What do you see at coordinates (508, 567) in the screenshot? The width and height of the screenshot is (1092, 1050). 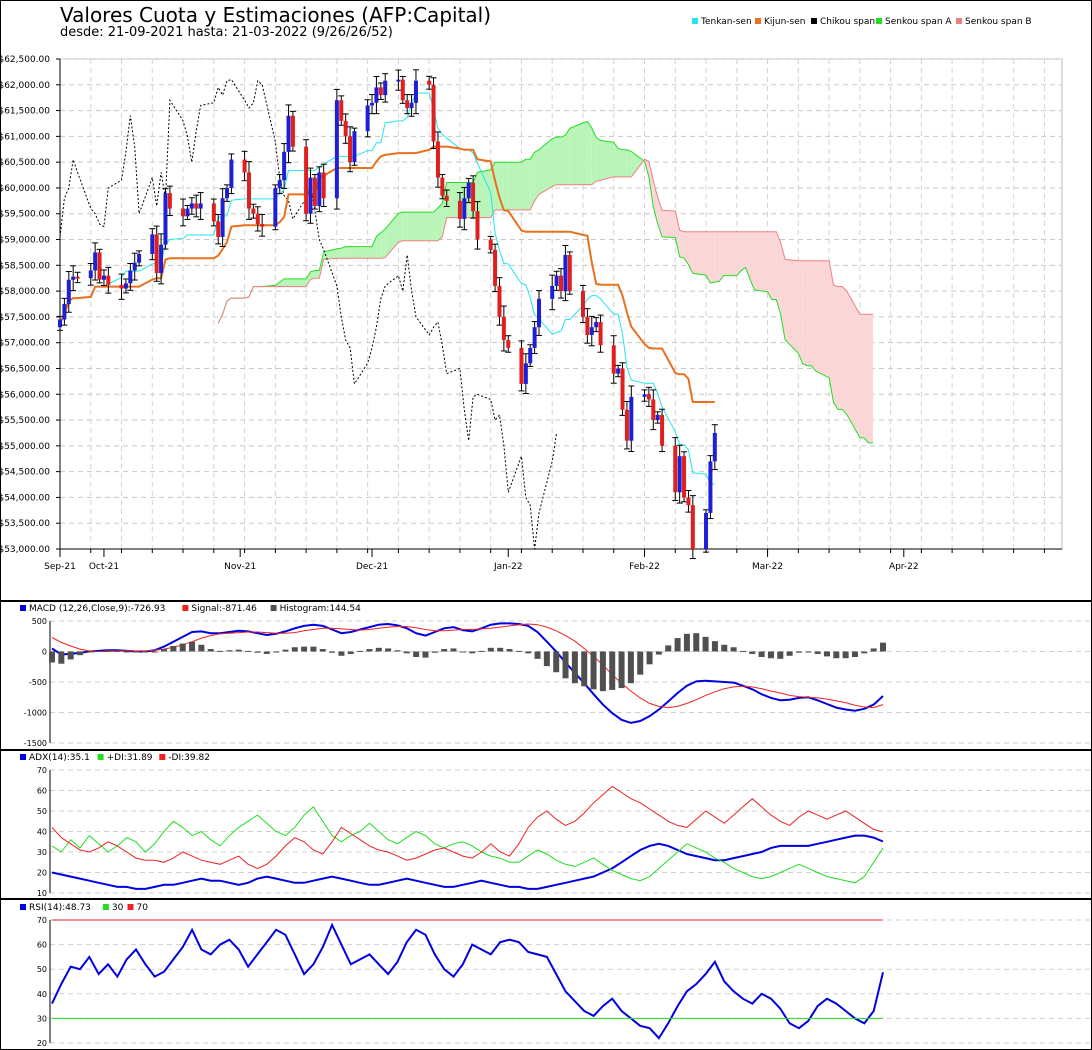 I see `price-x-tick-label: Jan-22` at bounding box center [508, 567].